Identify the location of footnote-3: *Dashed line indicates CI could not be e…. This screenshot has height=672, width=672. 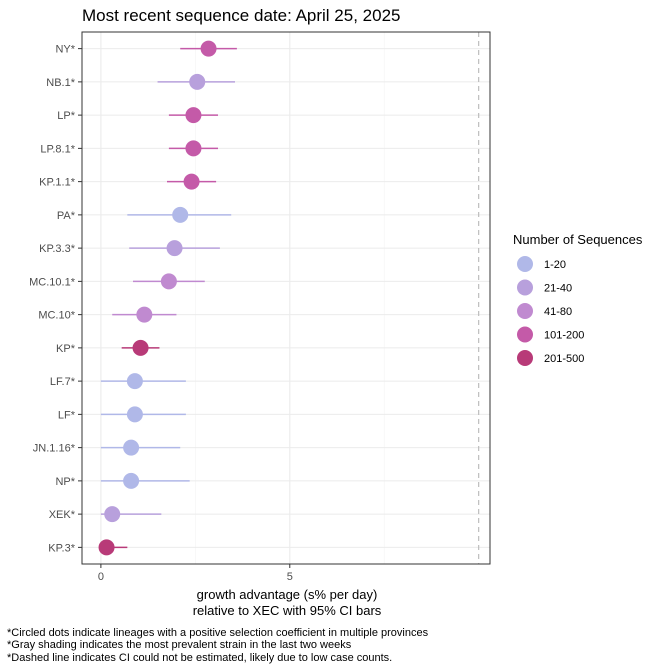
(199, 658).